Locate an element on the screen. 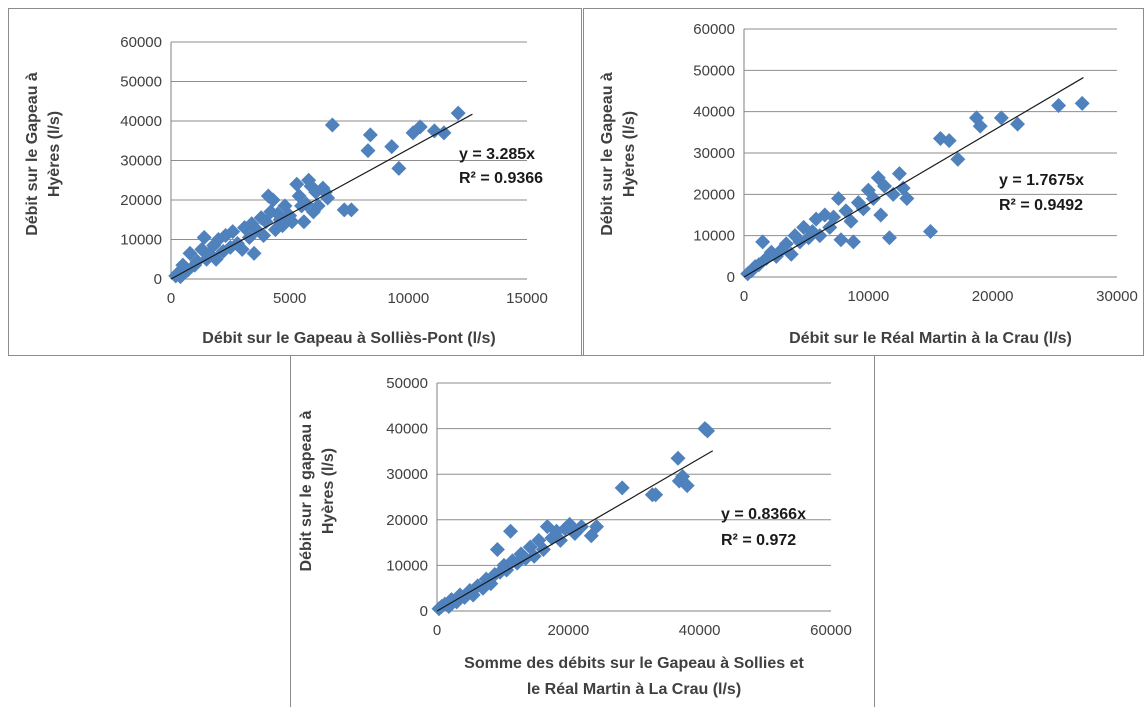  trendline-equation: y = 0.8366x is located at coordinates (763, 514).